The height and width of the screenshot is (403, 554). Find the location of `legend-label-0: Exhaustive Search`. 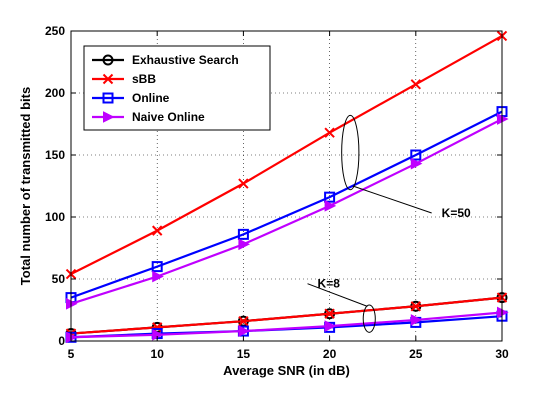

legend-label-0: Exhaustive Search is located at coordinates (185, 60).